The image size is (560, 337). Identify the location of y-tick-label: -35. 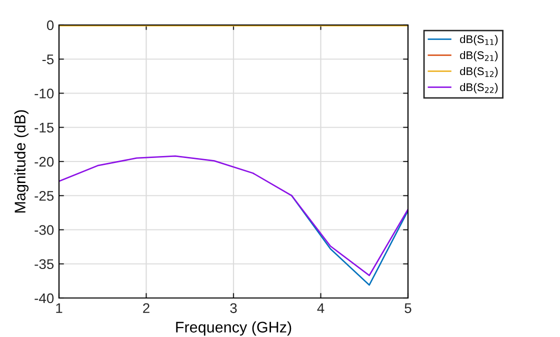
(44, 264).